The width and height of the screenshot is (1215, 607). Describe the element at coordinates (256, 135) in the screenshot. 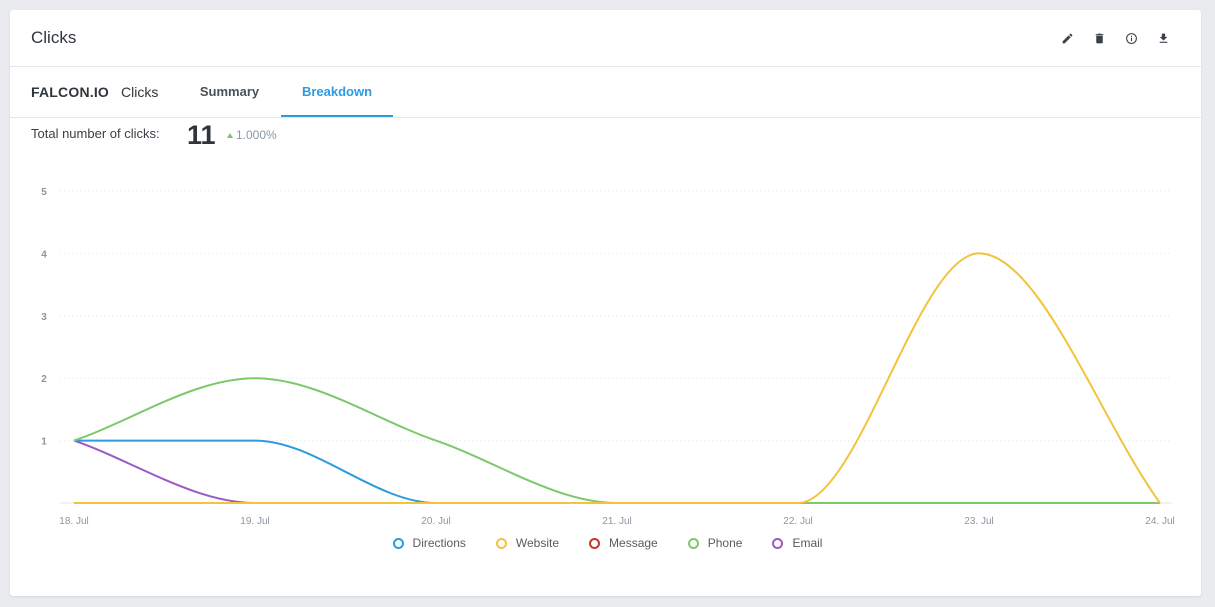

I see `delta-value: 1.000%` at that location.